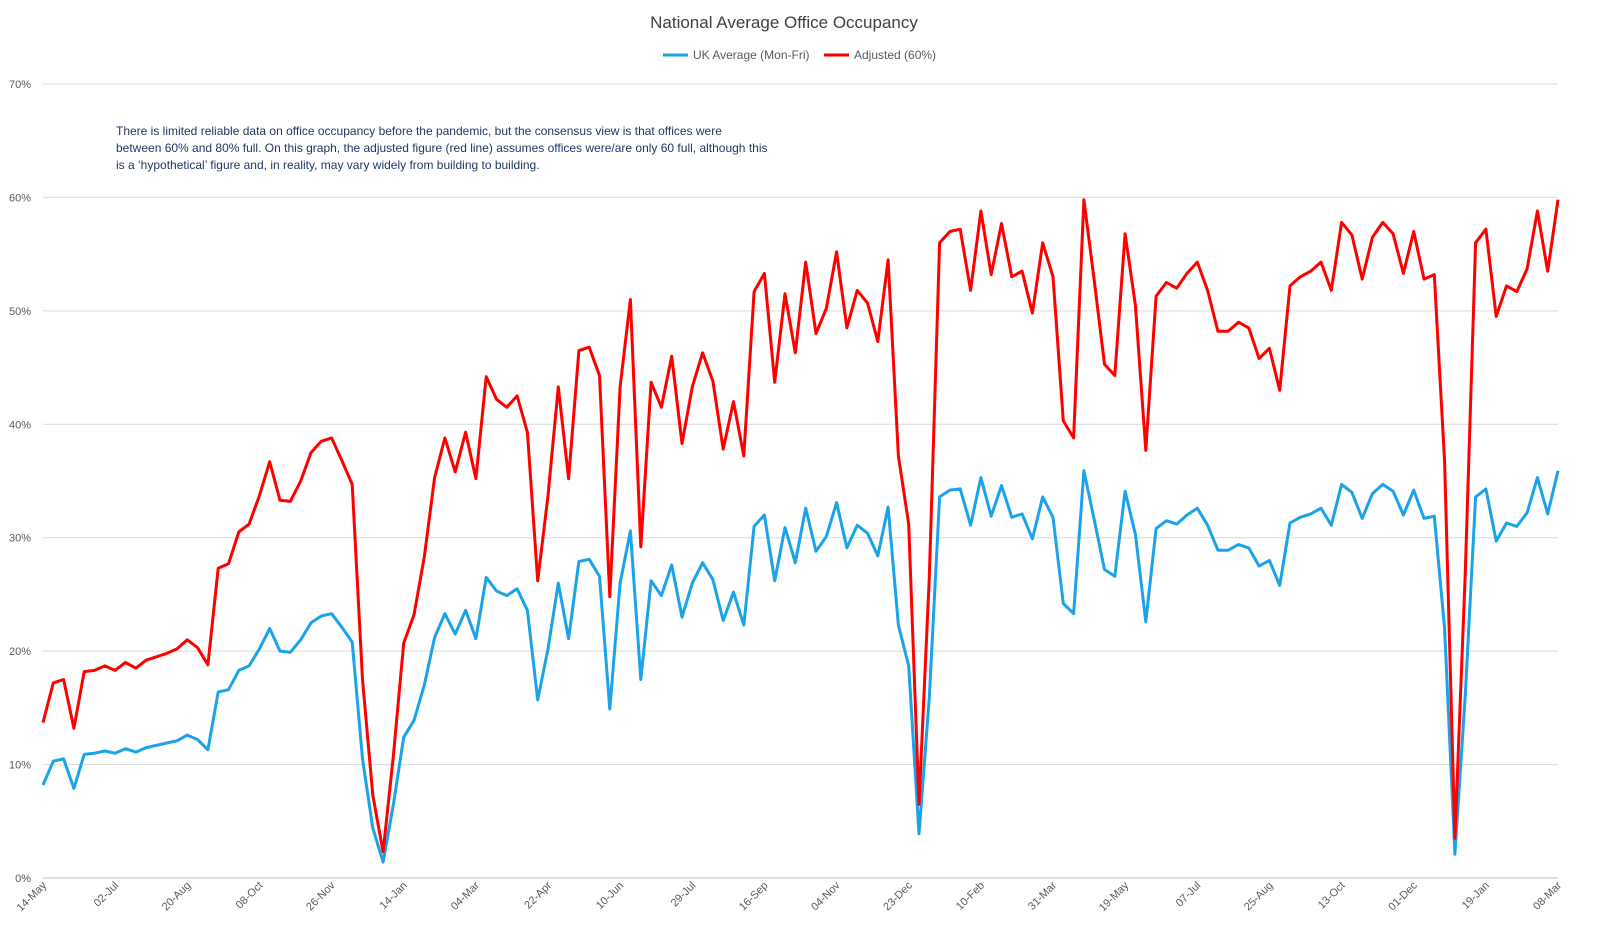  Describe the element at coordinates (250, 896) in the screenshot. I see `x-tick-label: 08-Oct` at that location.